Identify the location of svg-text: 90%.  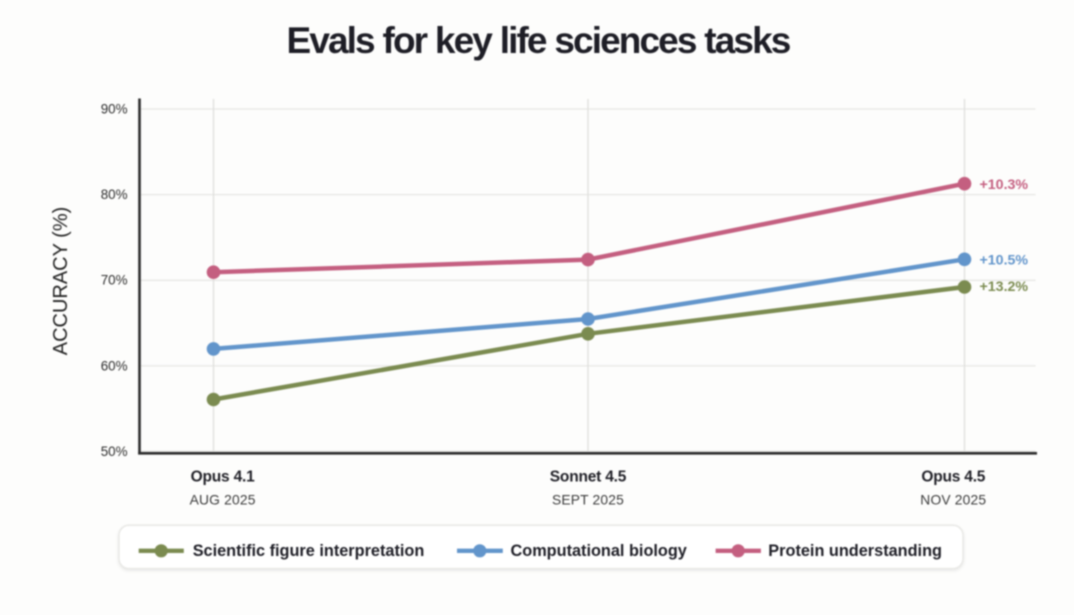
(114, 108).